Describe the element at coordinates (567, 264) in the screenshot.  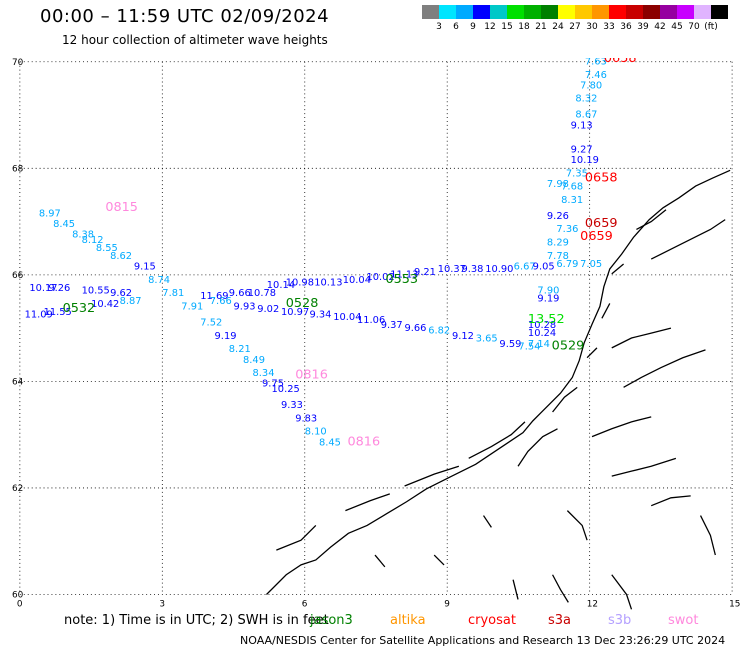
I see `swh-value: 6.79` at that location.